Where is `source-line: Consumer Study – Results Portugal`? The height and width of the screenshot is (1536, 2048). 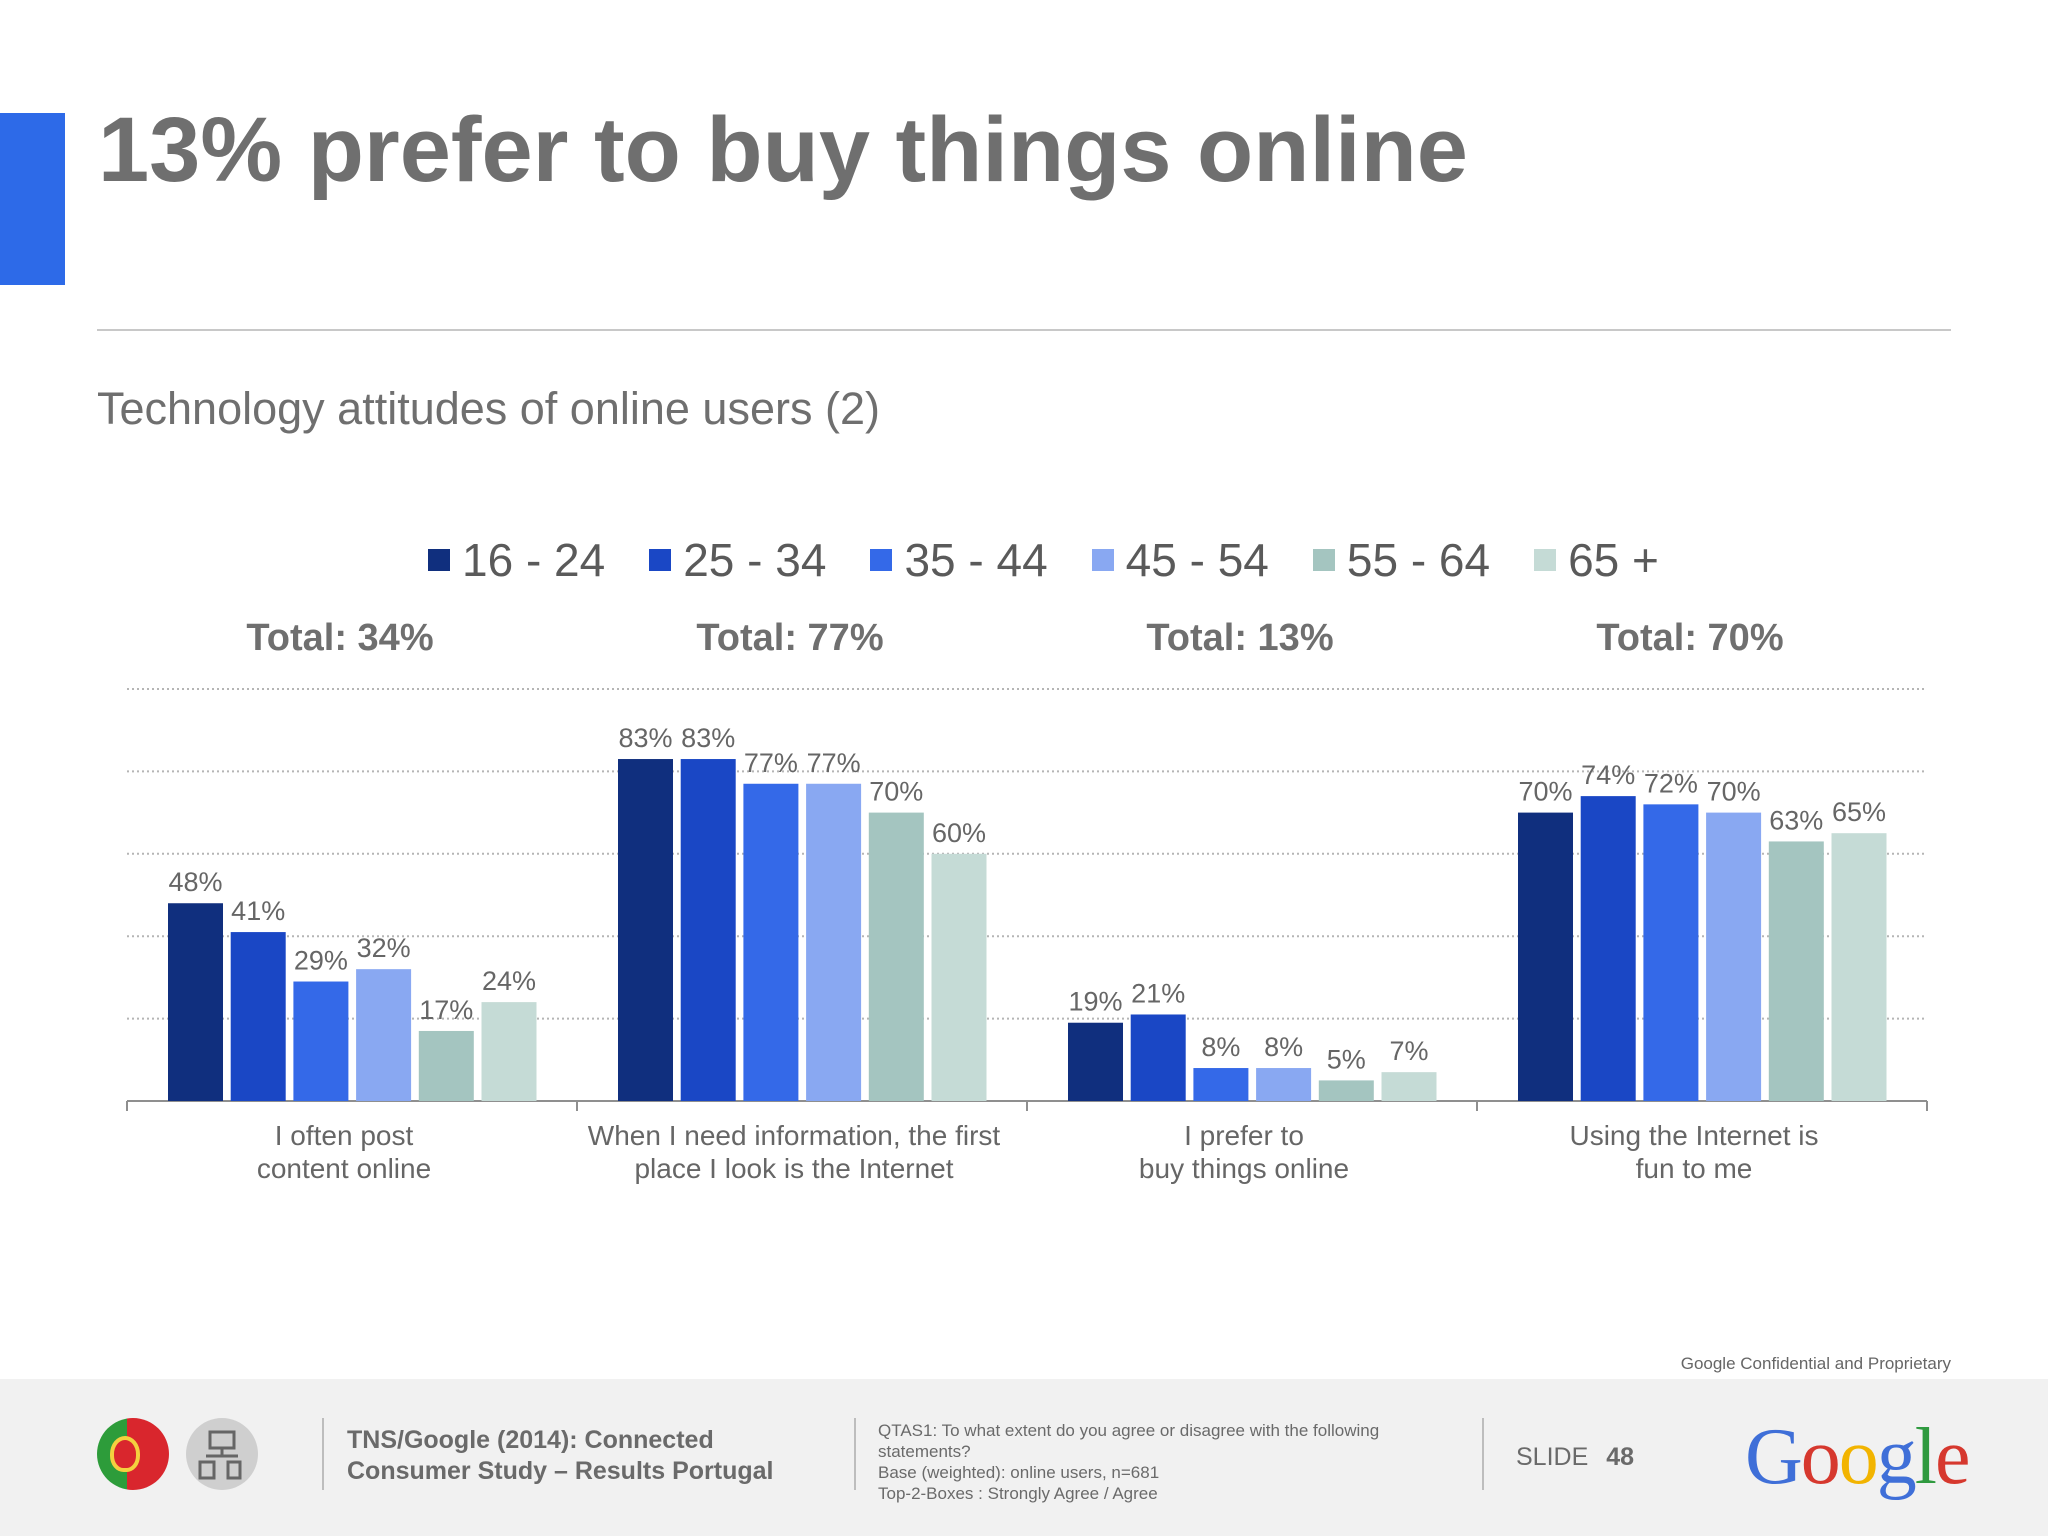
source-line: Consumer Study – Results Portugal is located at coordinates (560, 1471).